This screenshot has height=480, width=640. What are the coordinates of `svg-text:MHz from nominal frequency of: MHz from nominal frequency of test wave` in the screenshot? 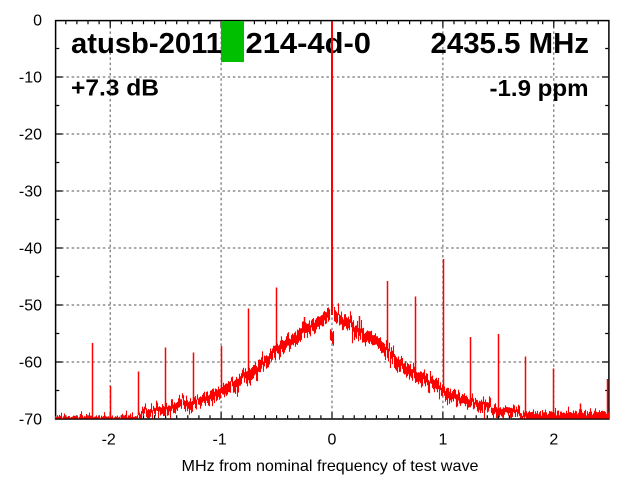 It's located at (330, 466).